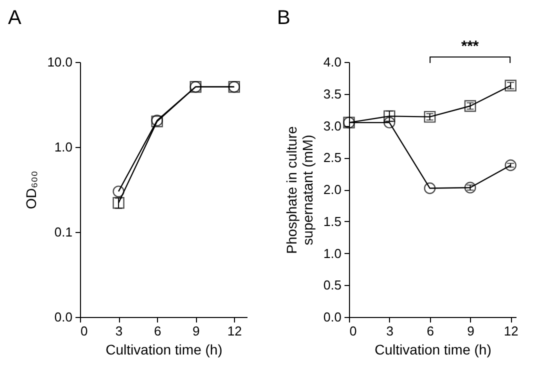 The height and width of the screenshot is (374, 560). Describe the element at coordinates (332, 94) in the screenshot. I see `y-tick-label: 3.5` at that location.